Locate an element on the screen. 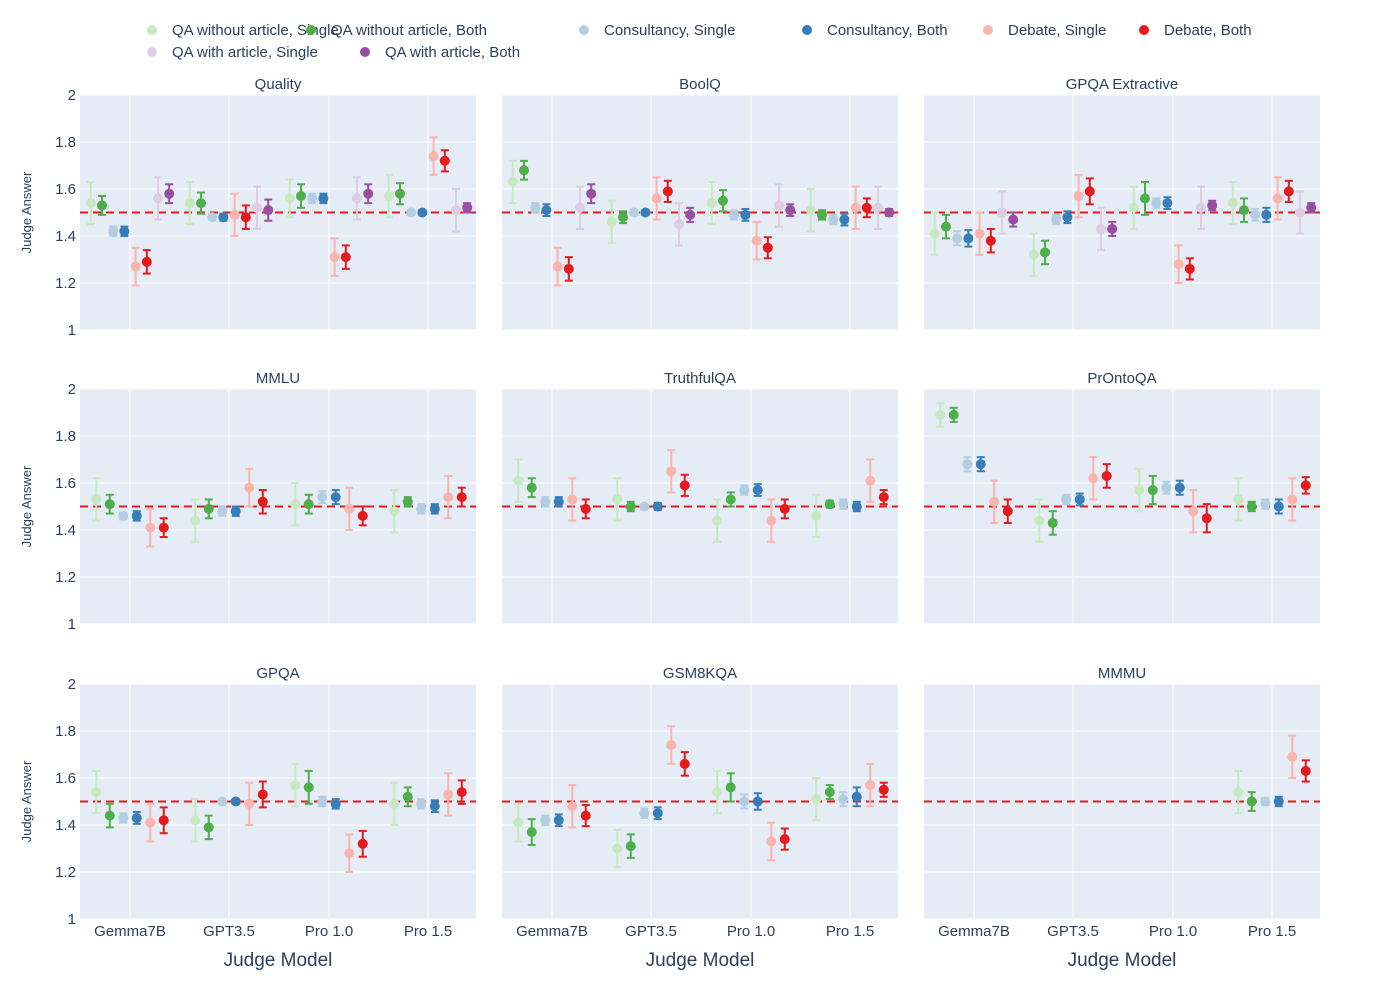 This screenshot has width=1400, height=1005. panel-title: MMLU is located at coordinates (278, 378).